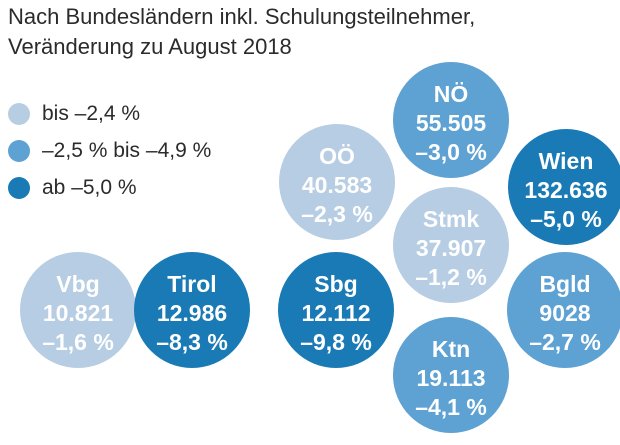 This screenshot has width=620, height=445. Describe the element at coordinates (564, 313) in the screenshot. I see `bubble-value-label: 9028` at that location.